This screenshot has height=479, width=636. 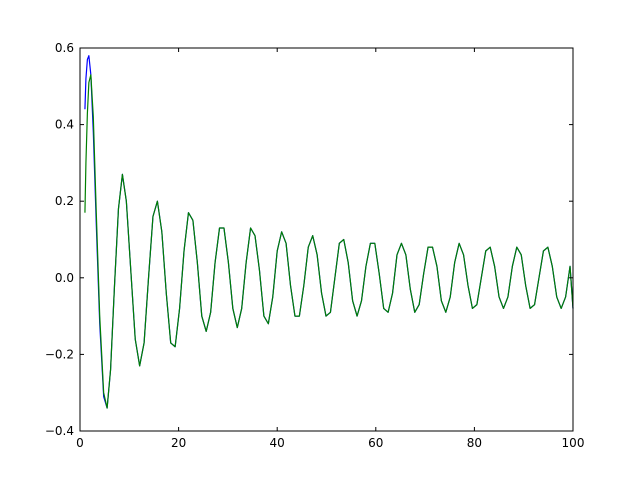 What do you see at coordinates (474, 443) in the screenshot?
I see `x-tick-label: 80` at bounding box center [474, 443].